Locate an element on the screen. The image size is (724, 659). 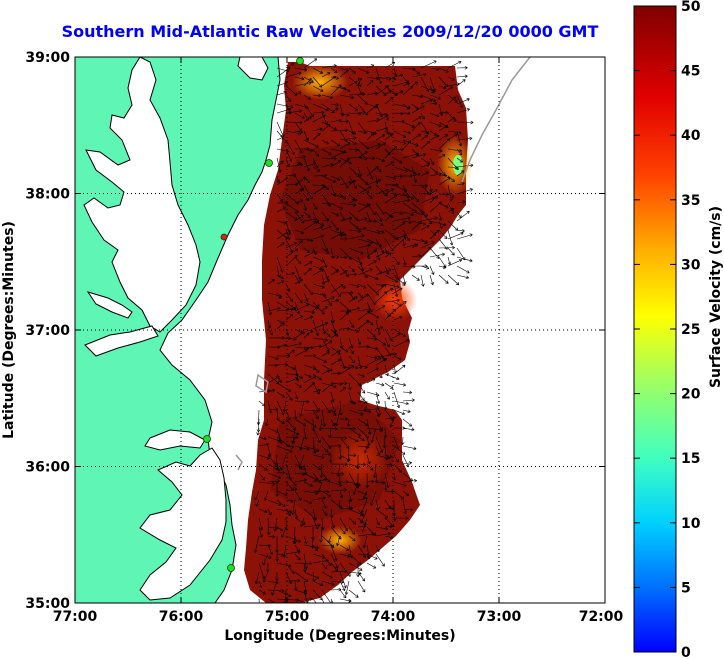
colorbar-tick-label: 0 is located at coordinates (686, 652).